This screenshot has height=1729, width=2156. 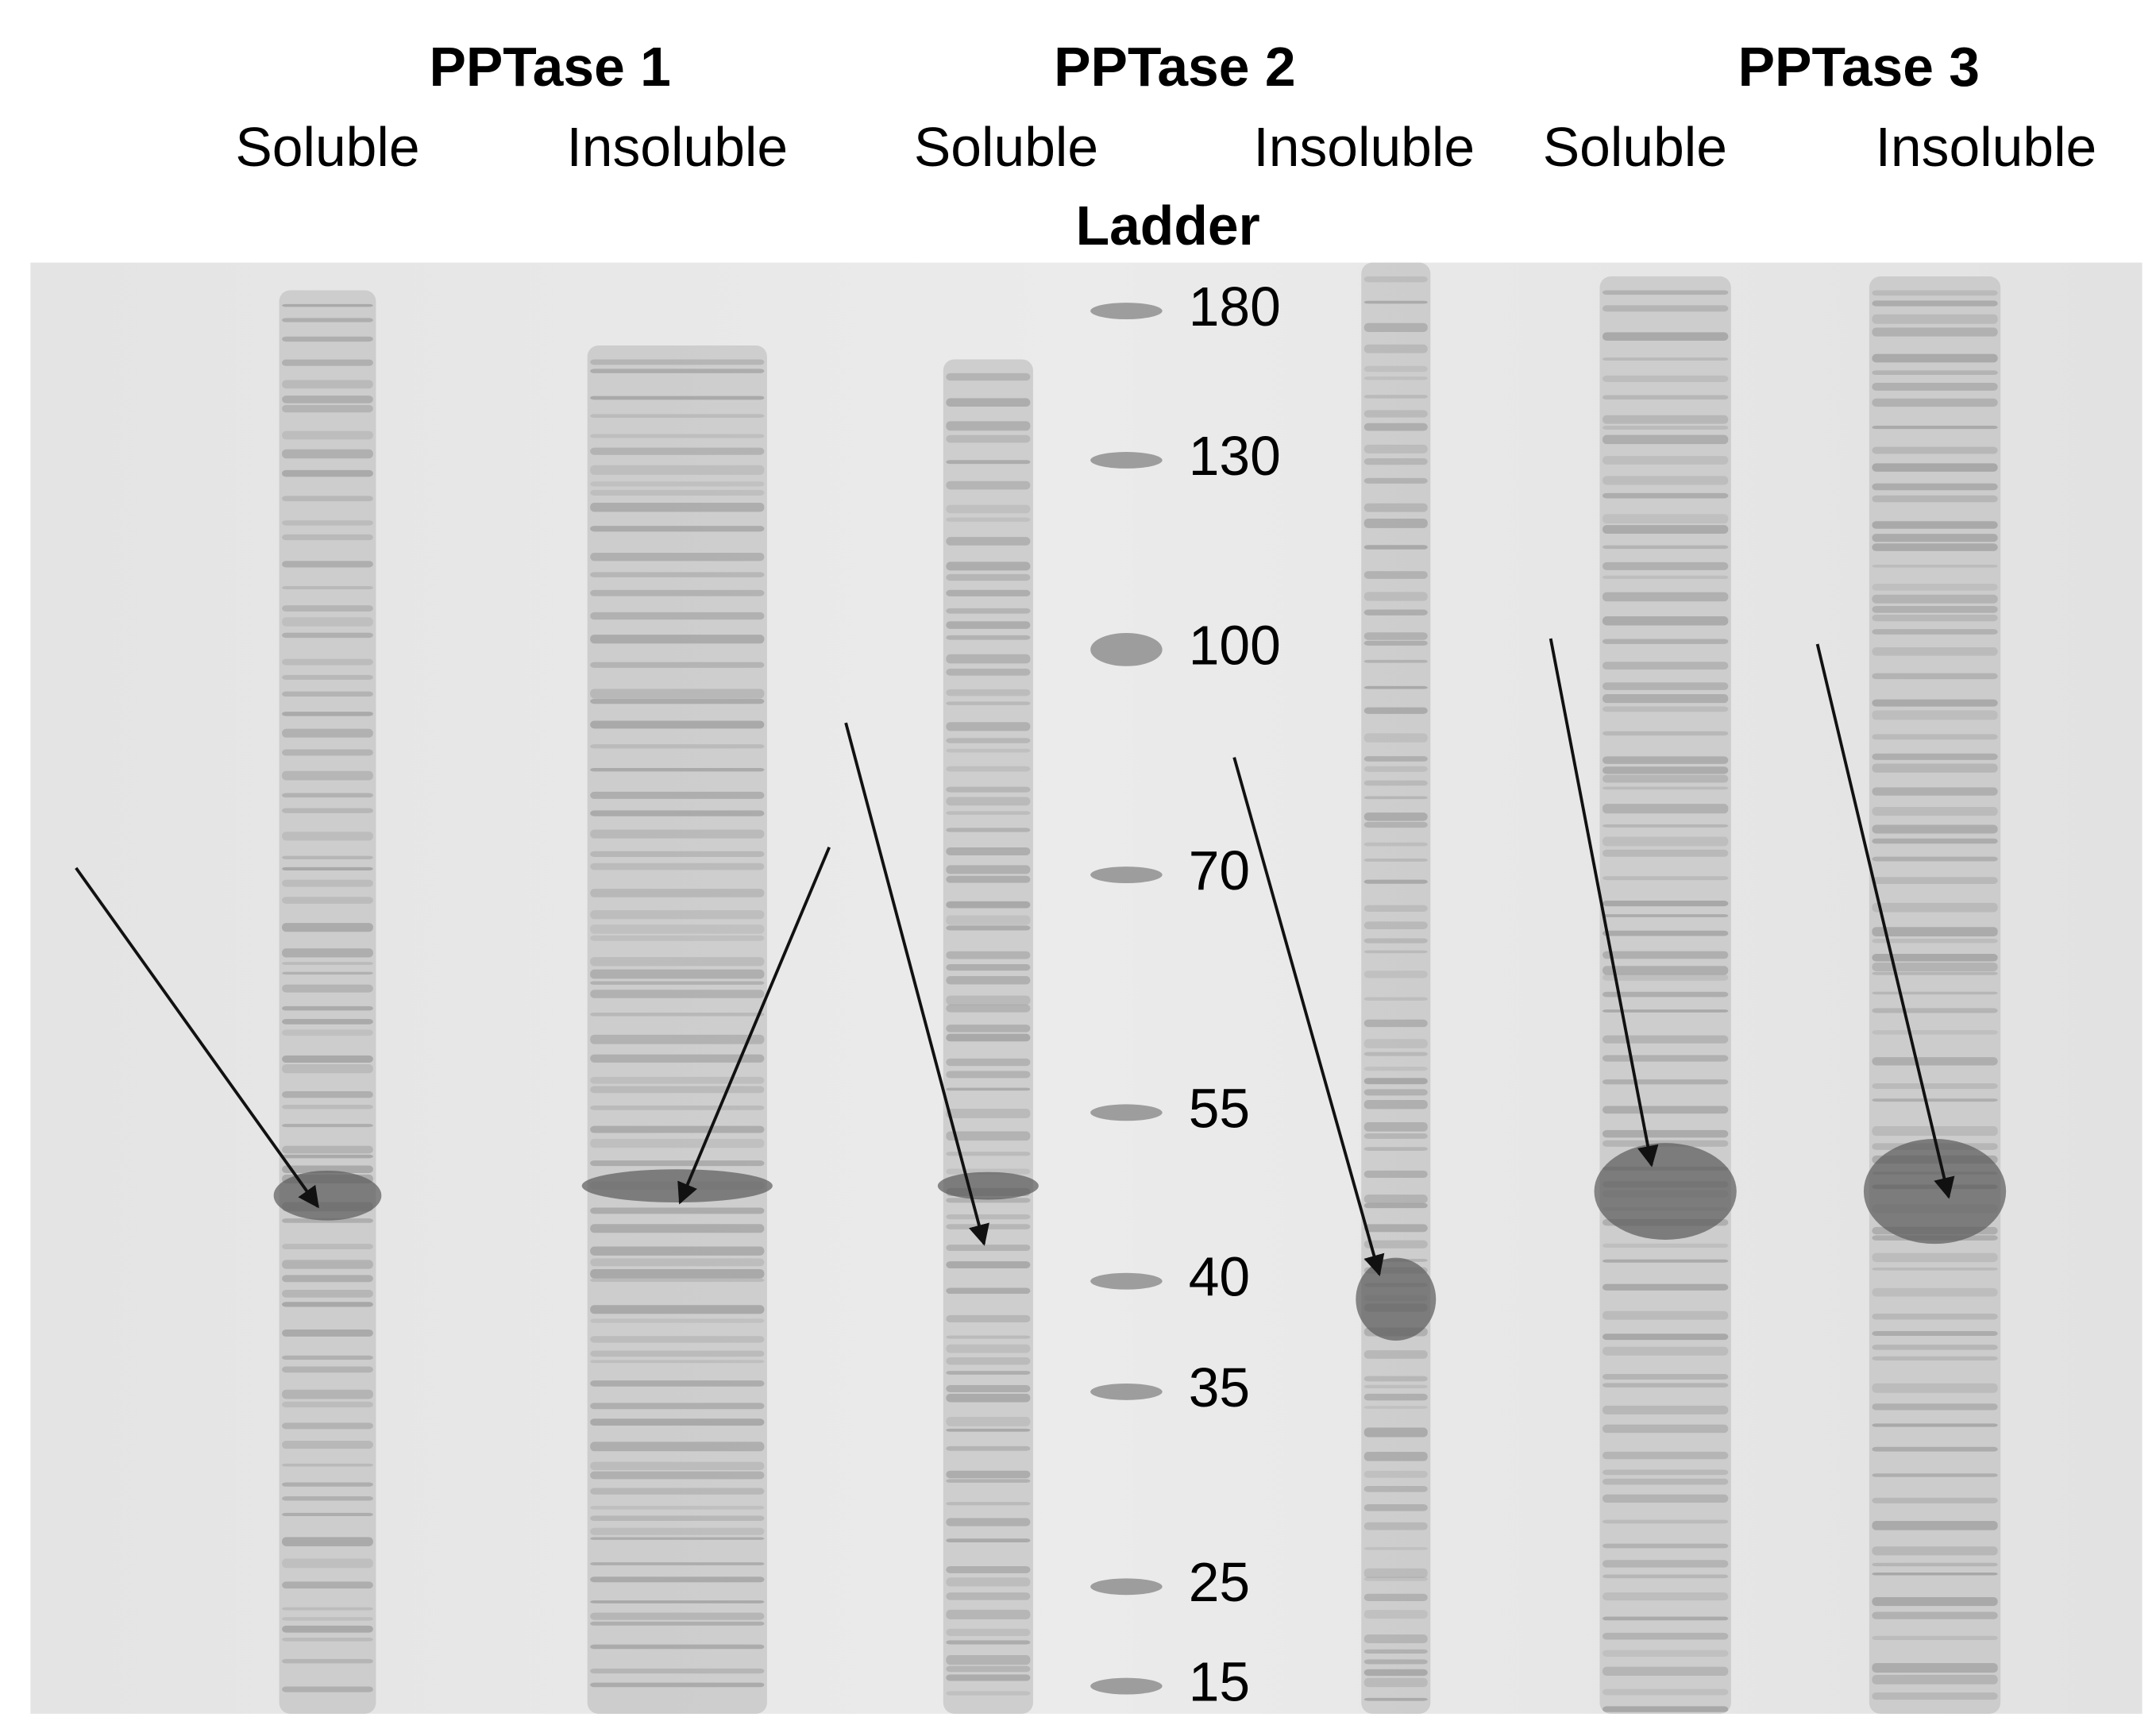 What do you see at coordinates (1219, 1582) in the screenshot?
I see `marker-label: 25` at bounding box center [1219, 1582].